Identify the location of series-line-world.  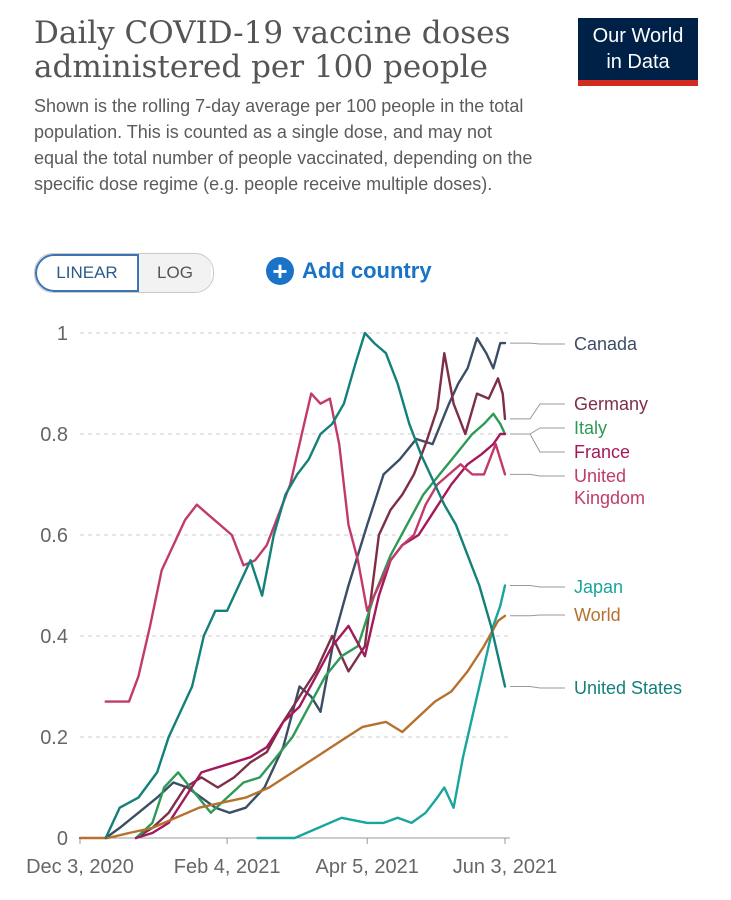
(292, 727).